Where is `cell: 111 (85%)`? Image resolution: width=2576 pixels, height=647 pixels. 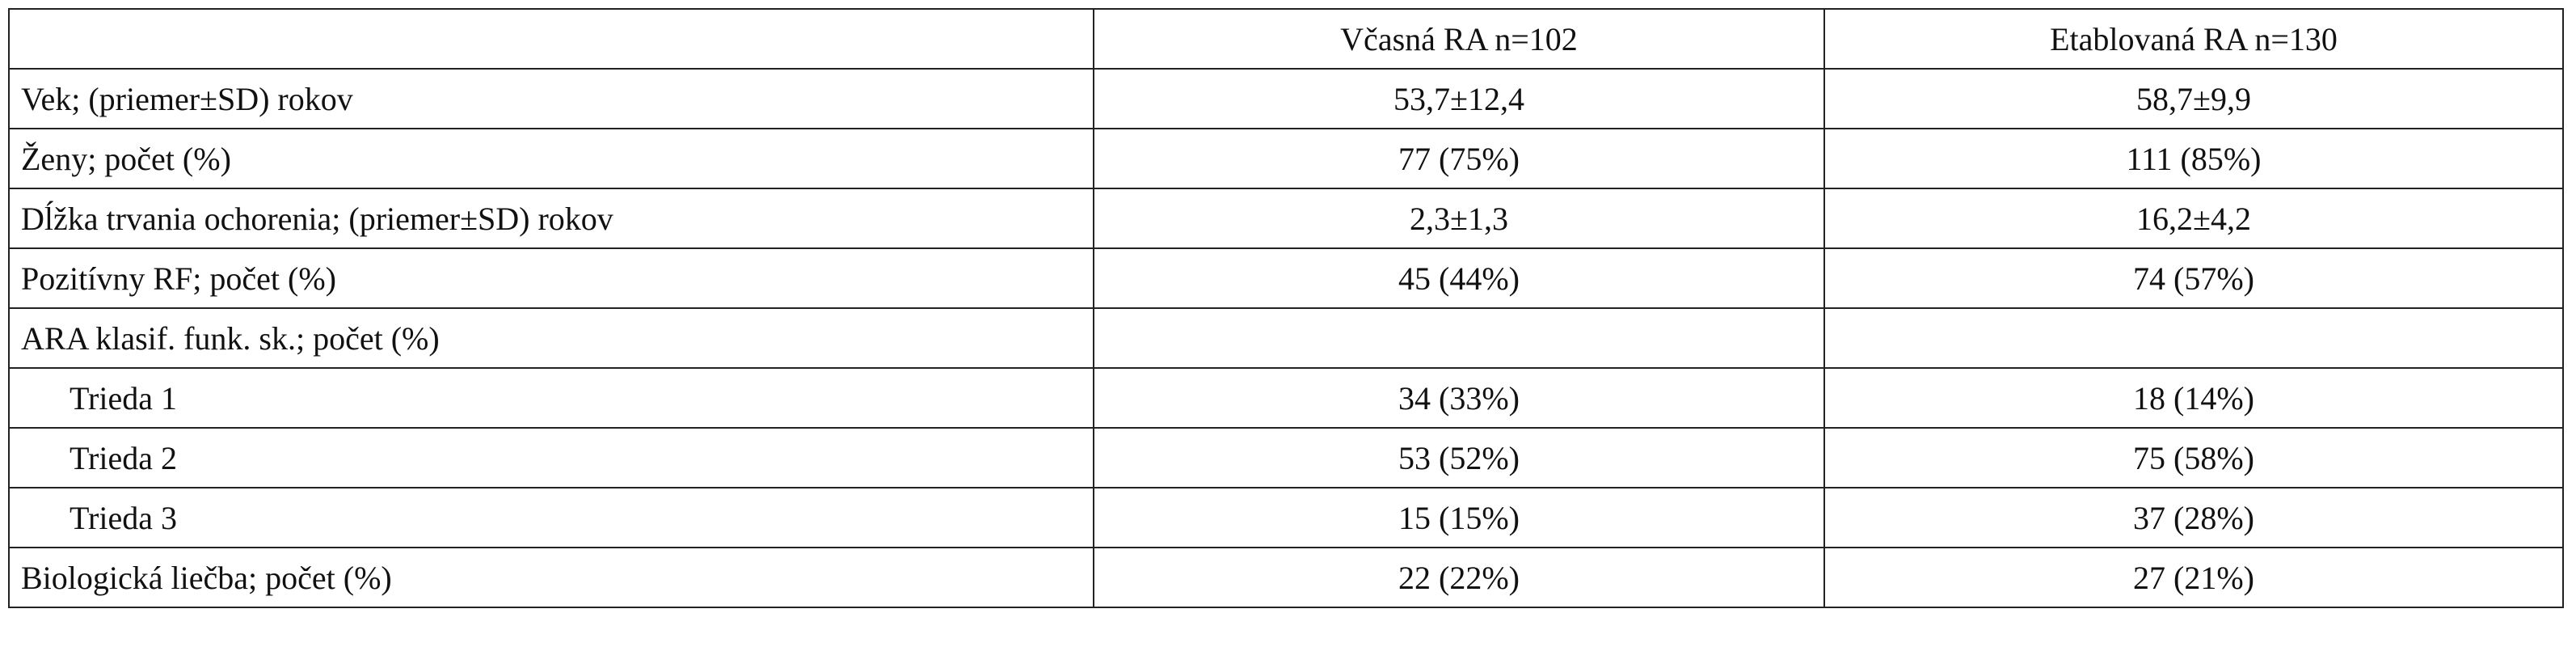 cell: 111 (85%) is located at coordinates (2193, 158).